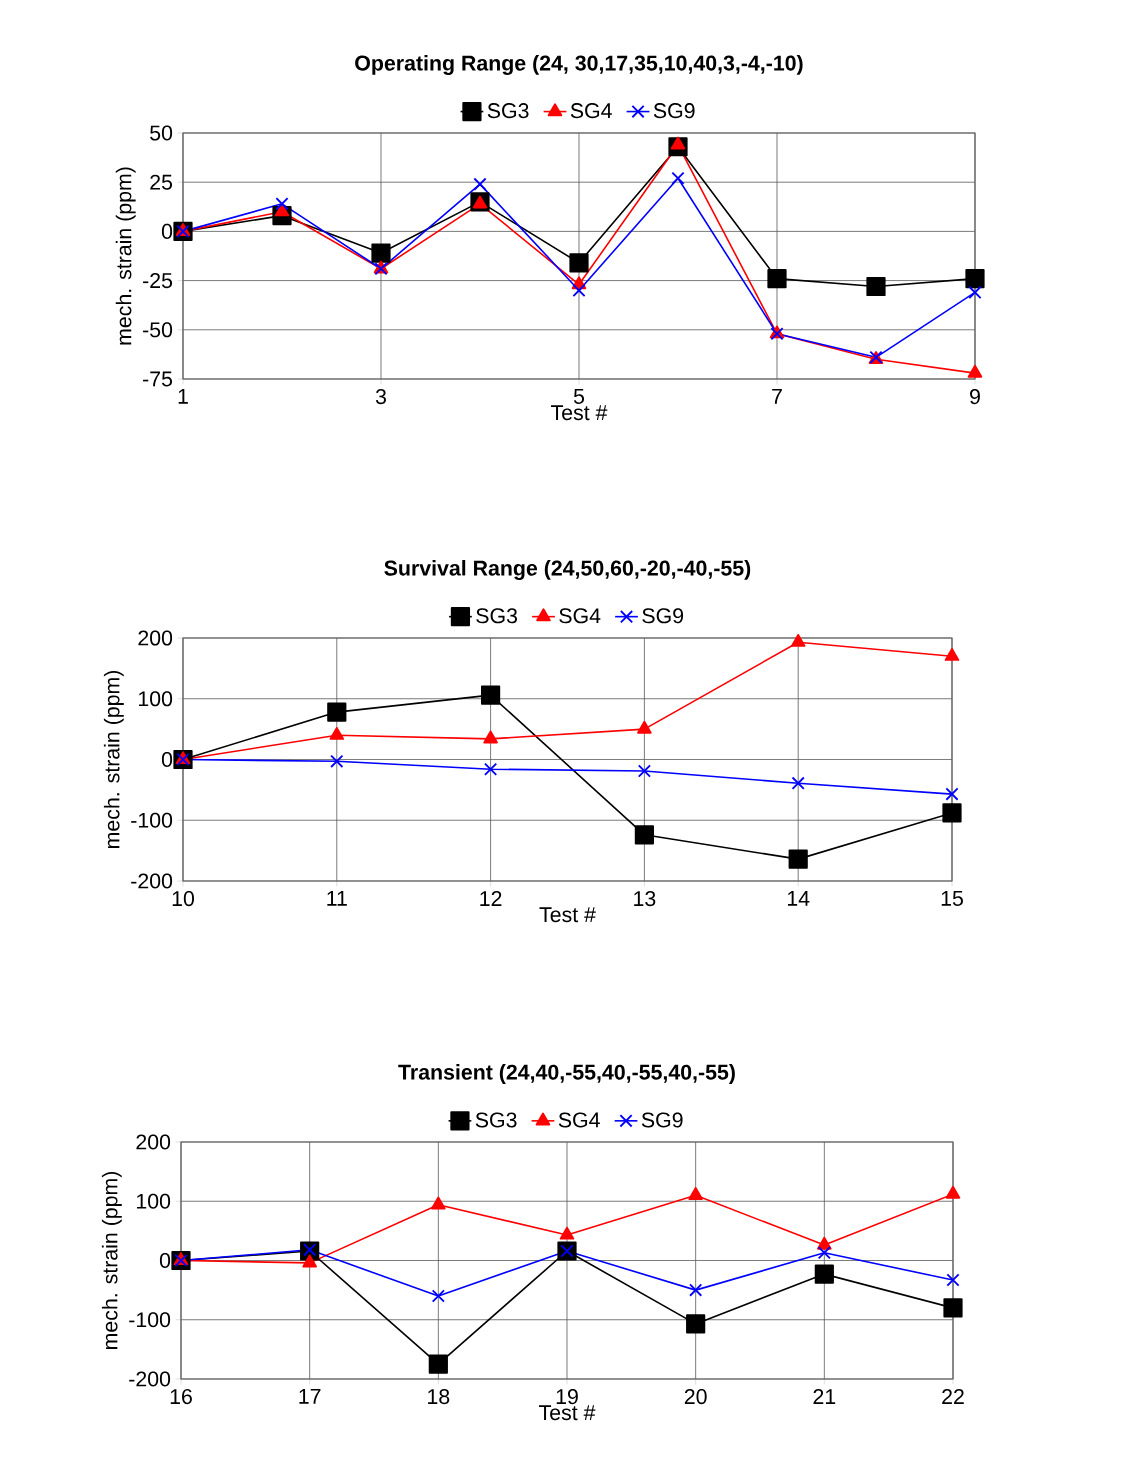  I want to click on x-tick-label: 7, so click(777, 396).